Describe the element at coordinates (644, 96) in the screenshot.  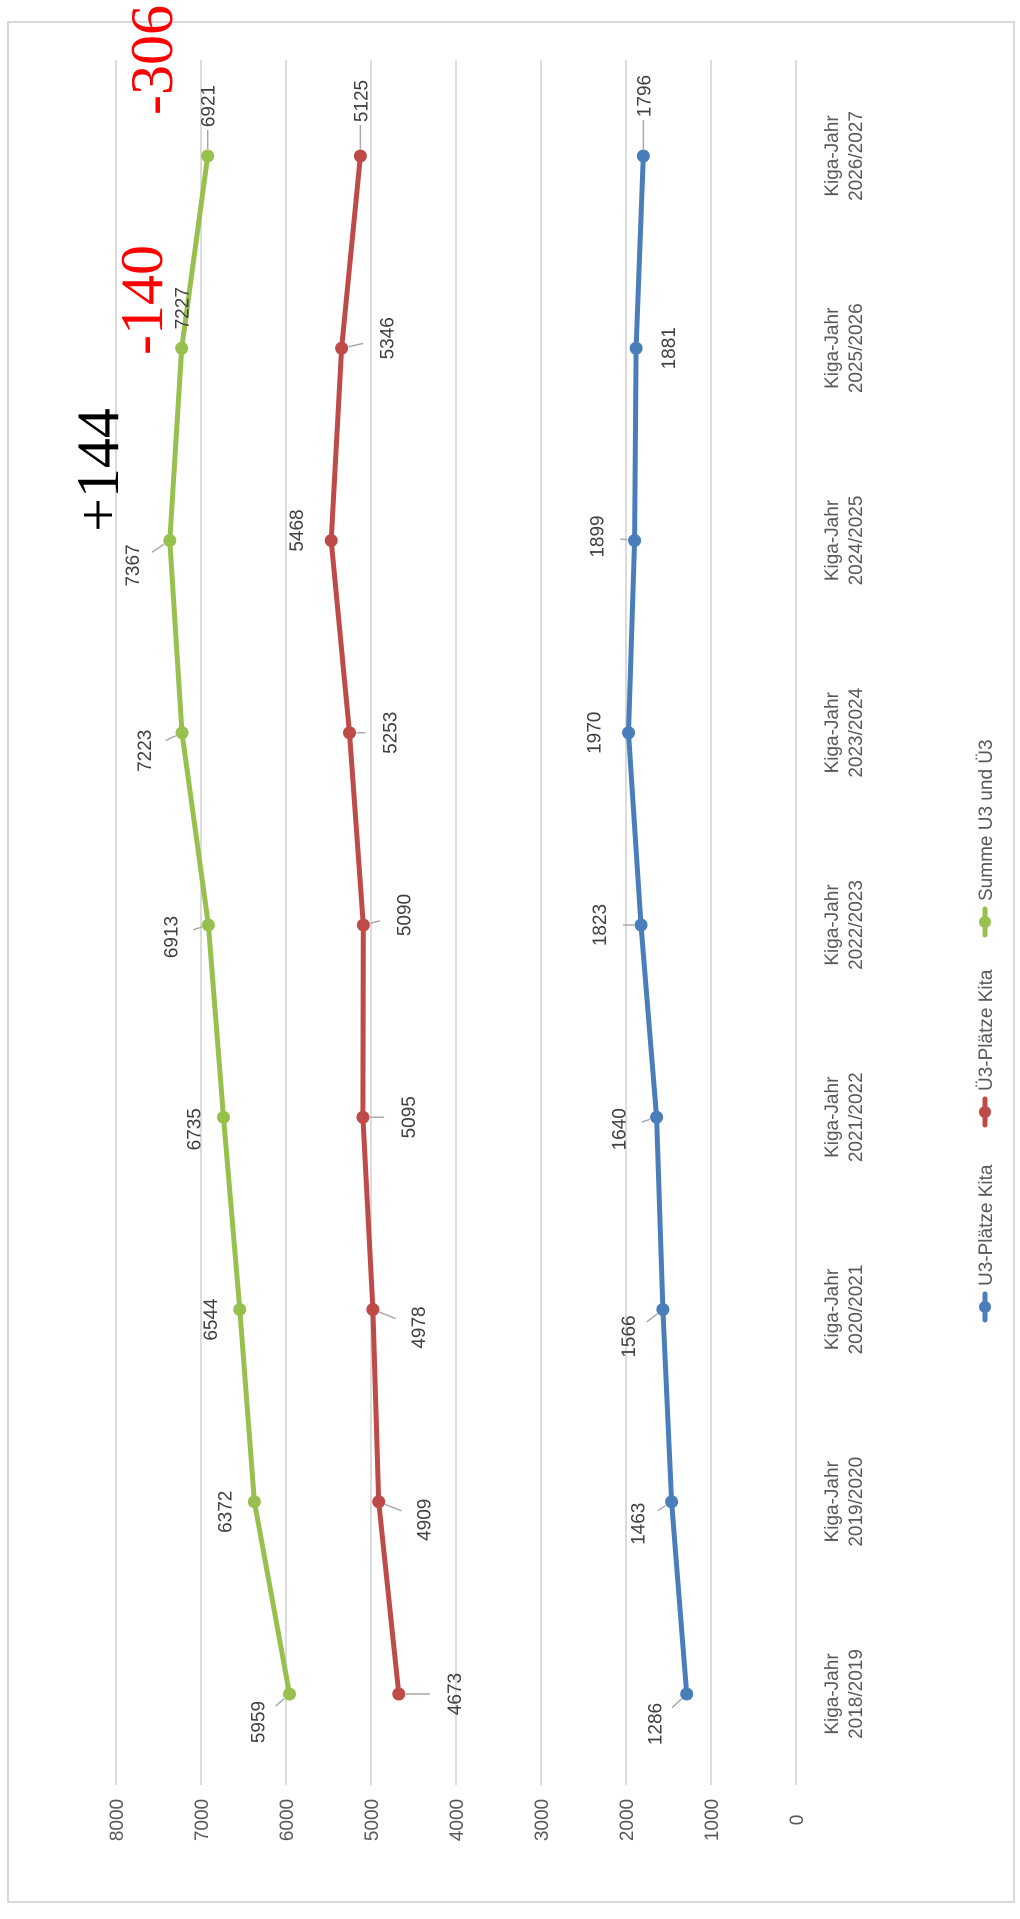
I see `data-label: 1796` at that location.